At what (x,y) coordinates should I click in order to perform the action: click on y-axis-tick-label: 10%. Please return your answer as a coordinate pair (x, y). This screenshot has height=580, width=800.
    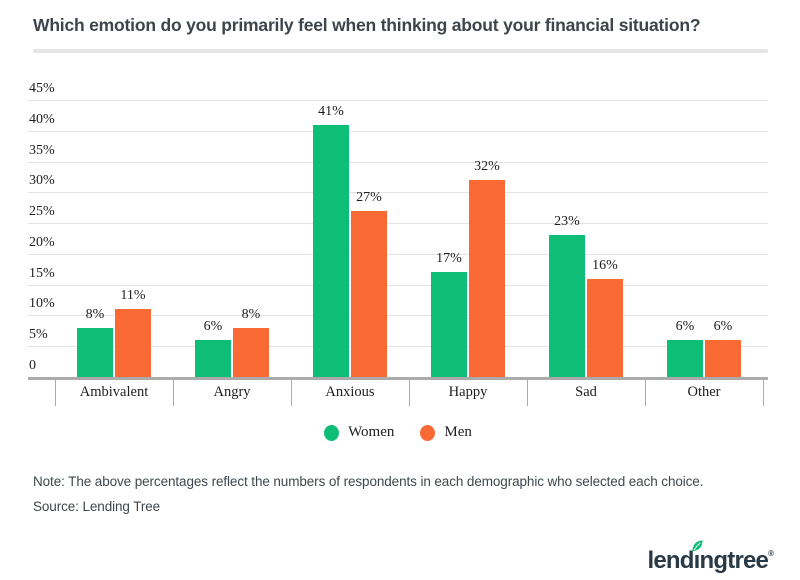
    Looking at the image, I should click on (42, 303).